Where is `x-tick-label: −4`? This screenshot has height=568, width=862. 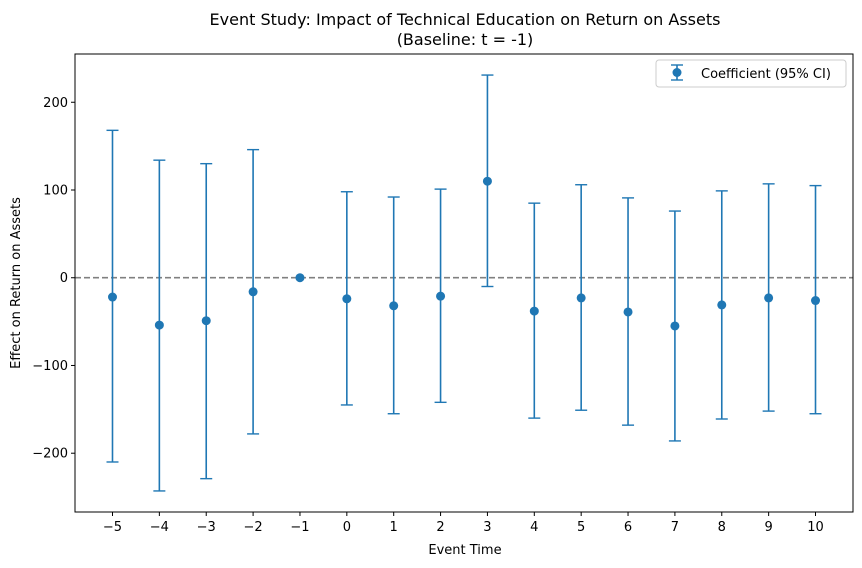
x-tick-label: −4 is located at coordinates (159, 527).